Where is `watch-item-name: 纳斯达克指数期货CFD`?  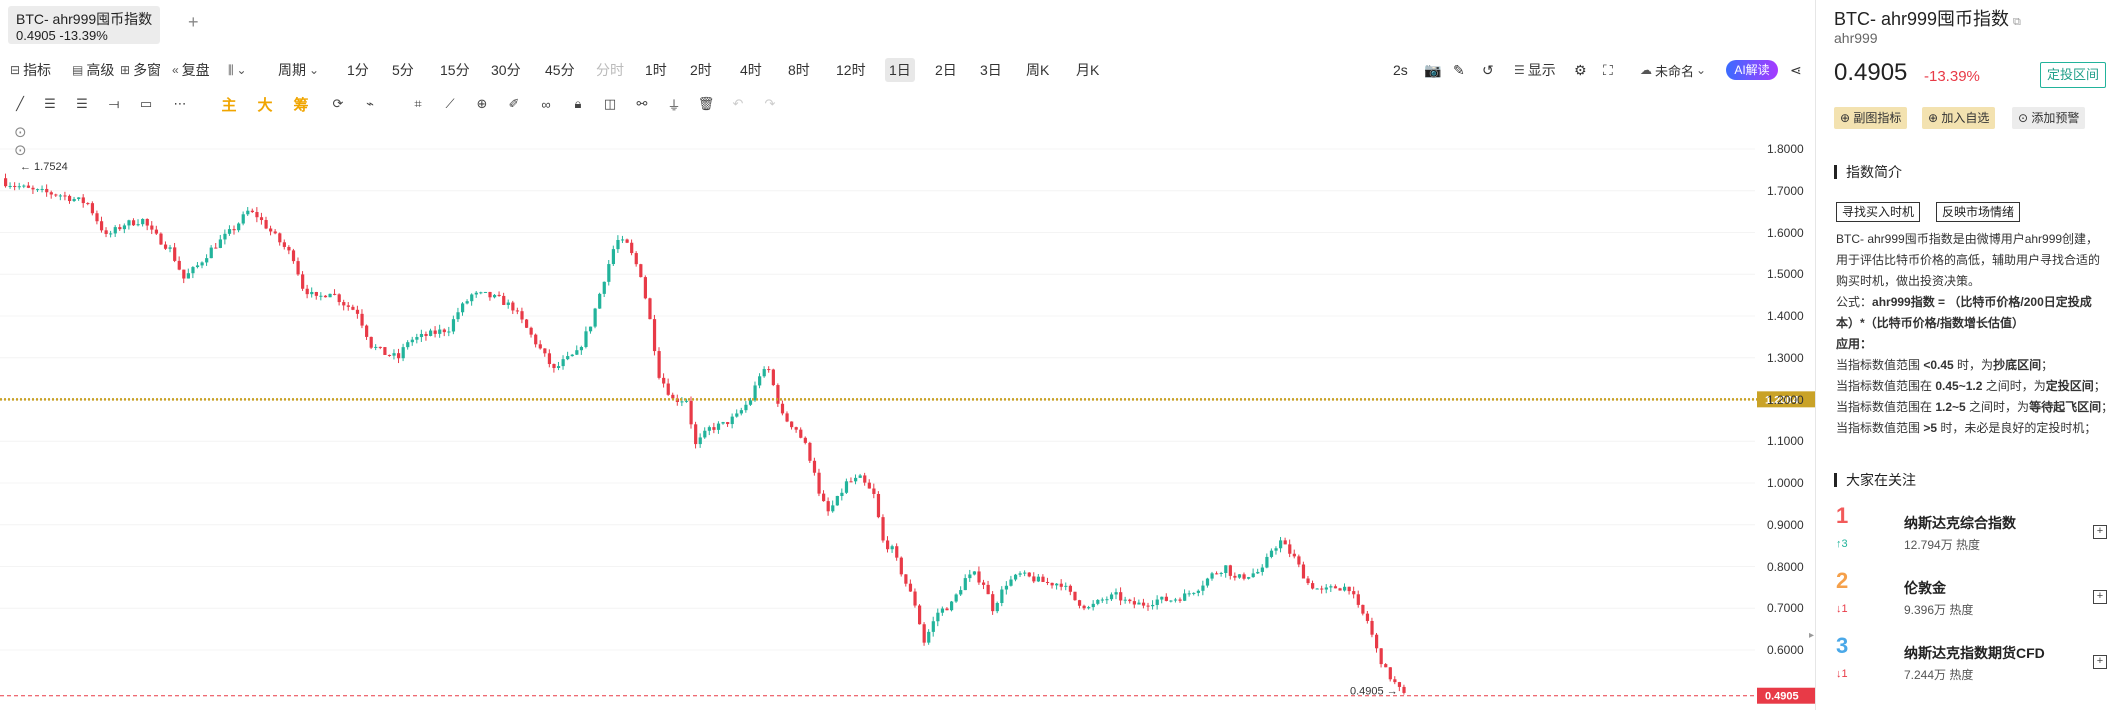 watch-item-name: 纳斯达克指数期货CFD is located at coordinates (1974, 653).